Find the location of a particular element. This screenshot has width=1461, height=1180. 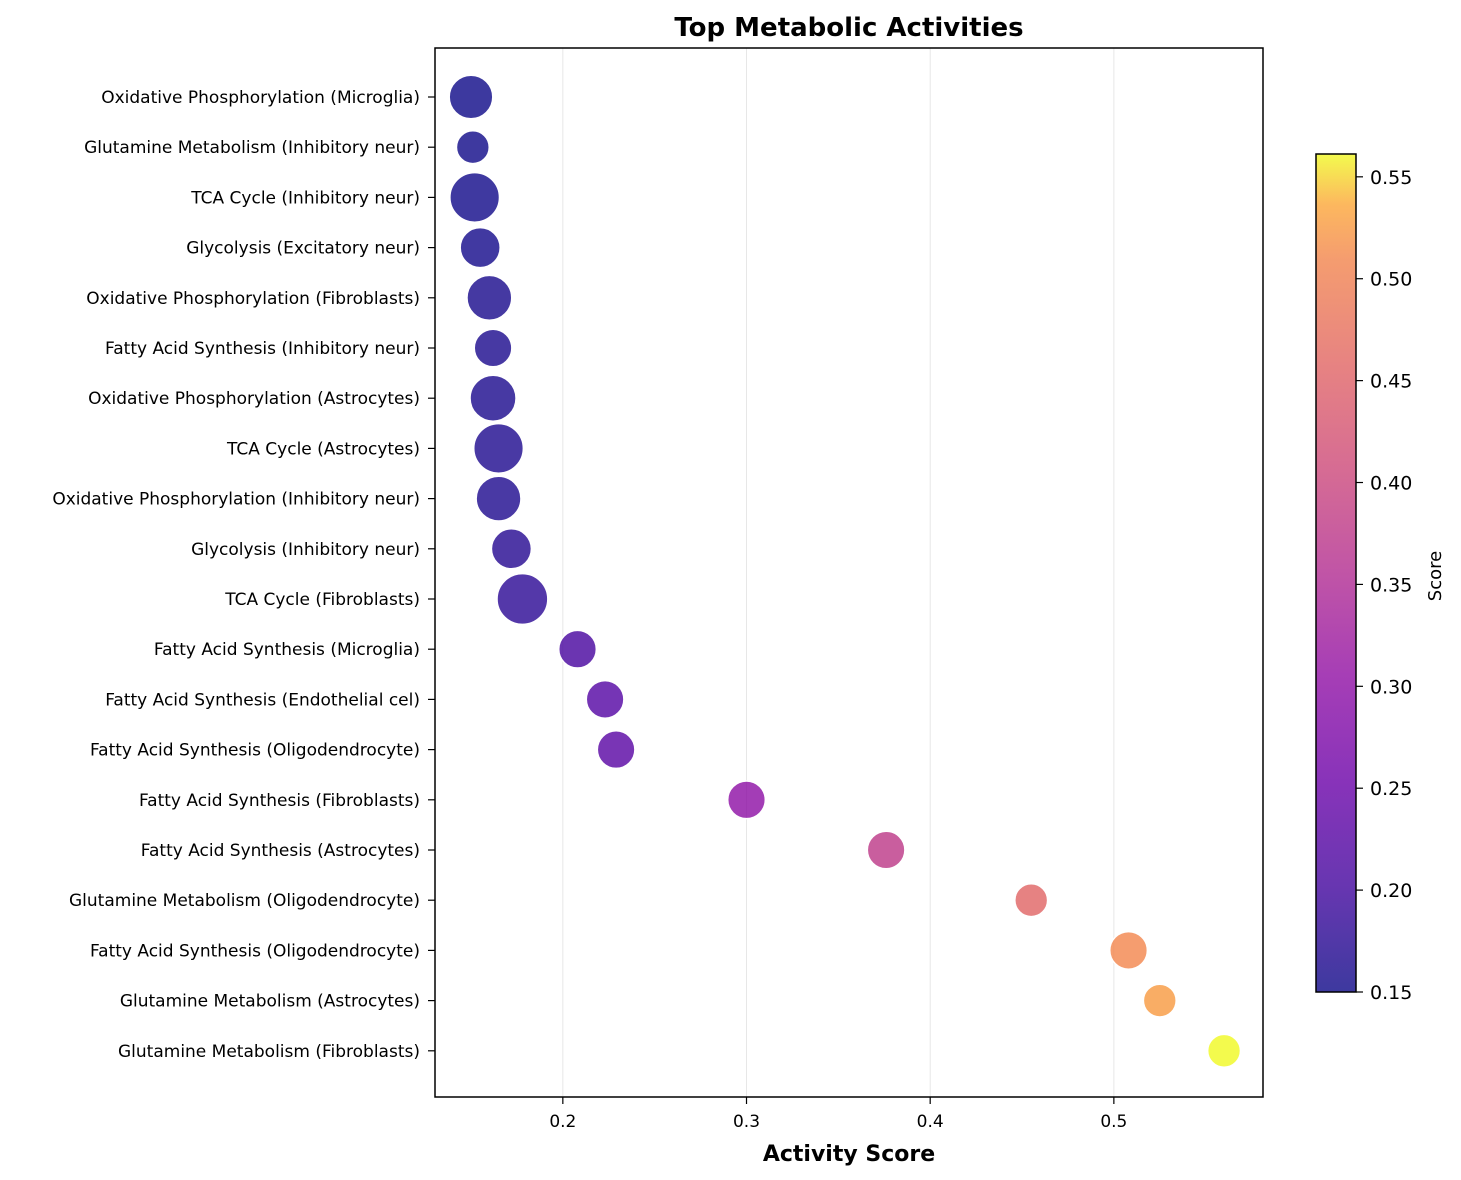

y-category-label: TCA Cycle (Astrocytes) is located at coordinates (323, 449).